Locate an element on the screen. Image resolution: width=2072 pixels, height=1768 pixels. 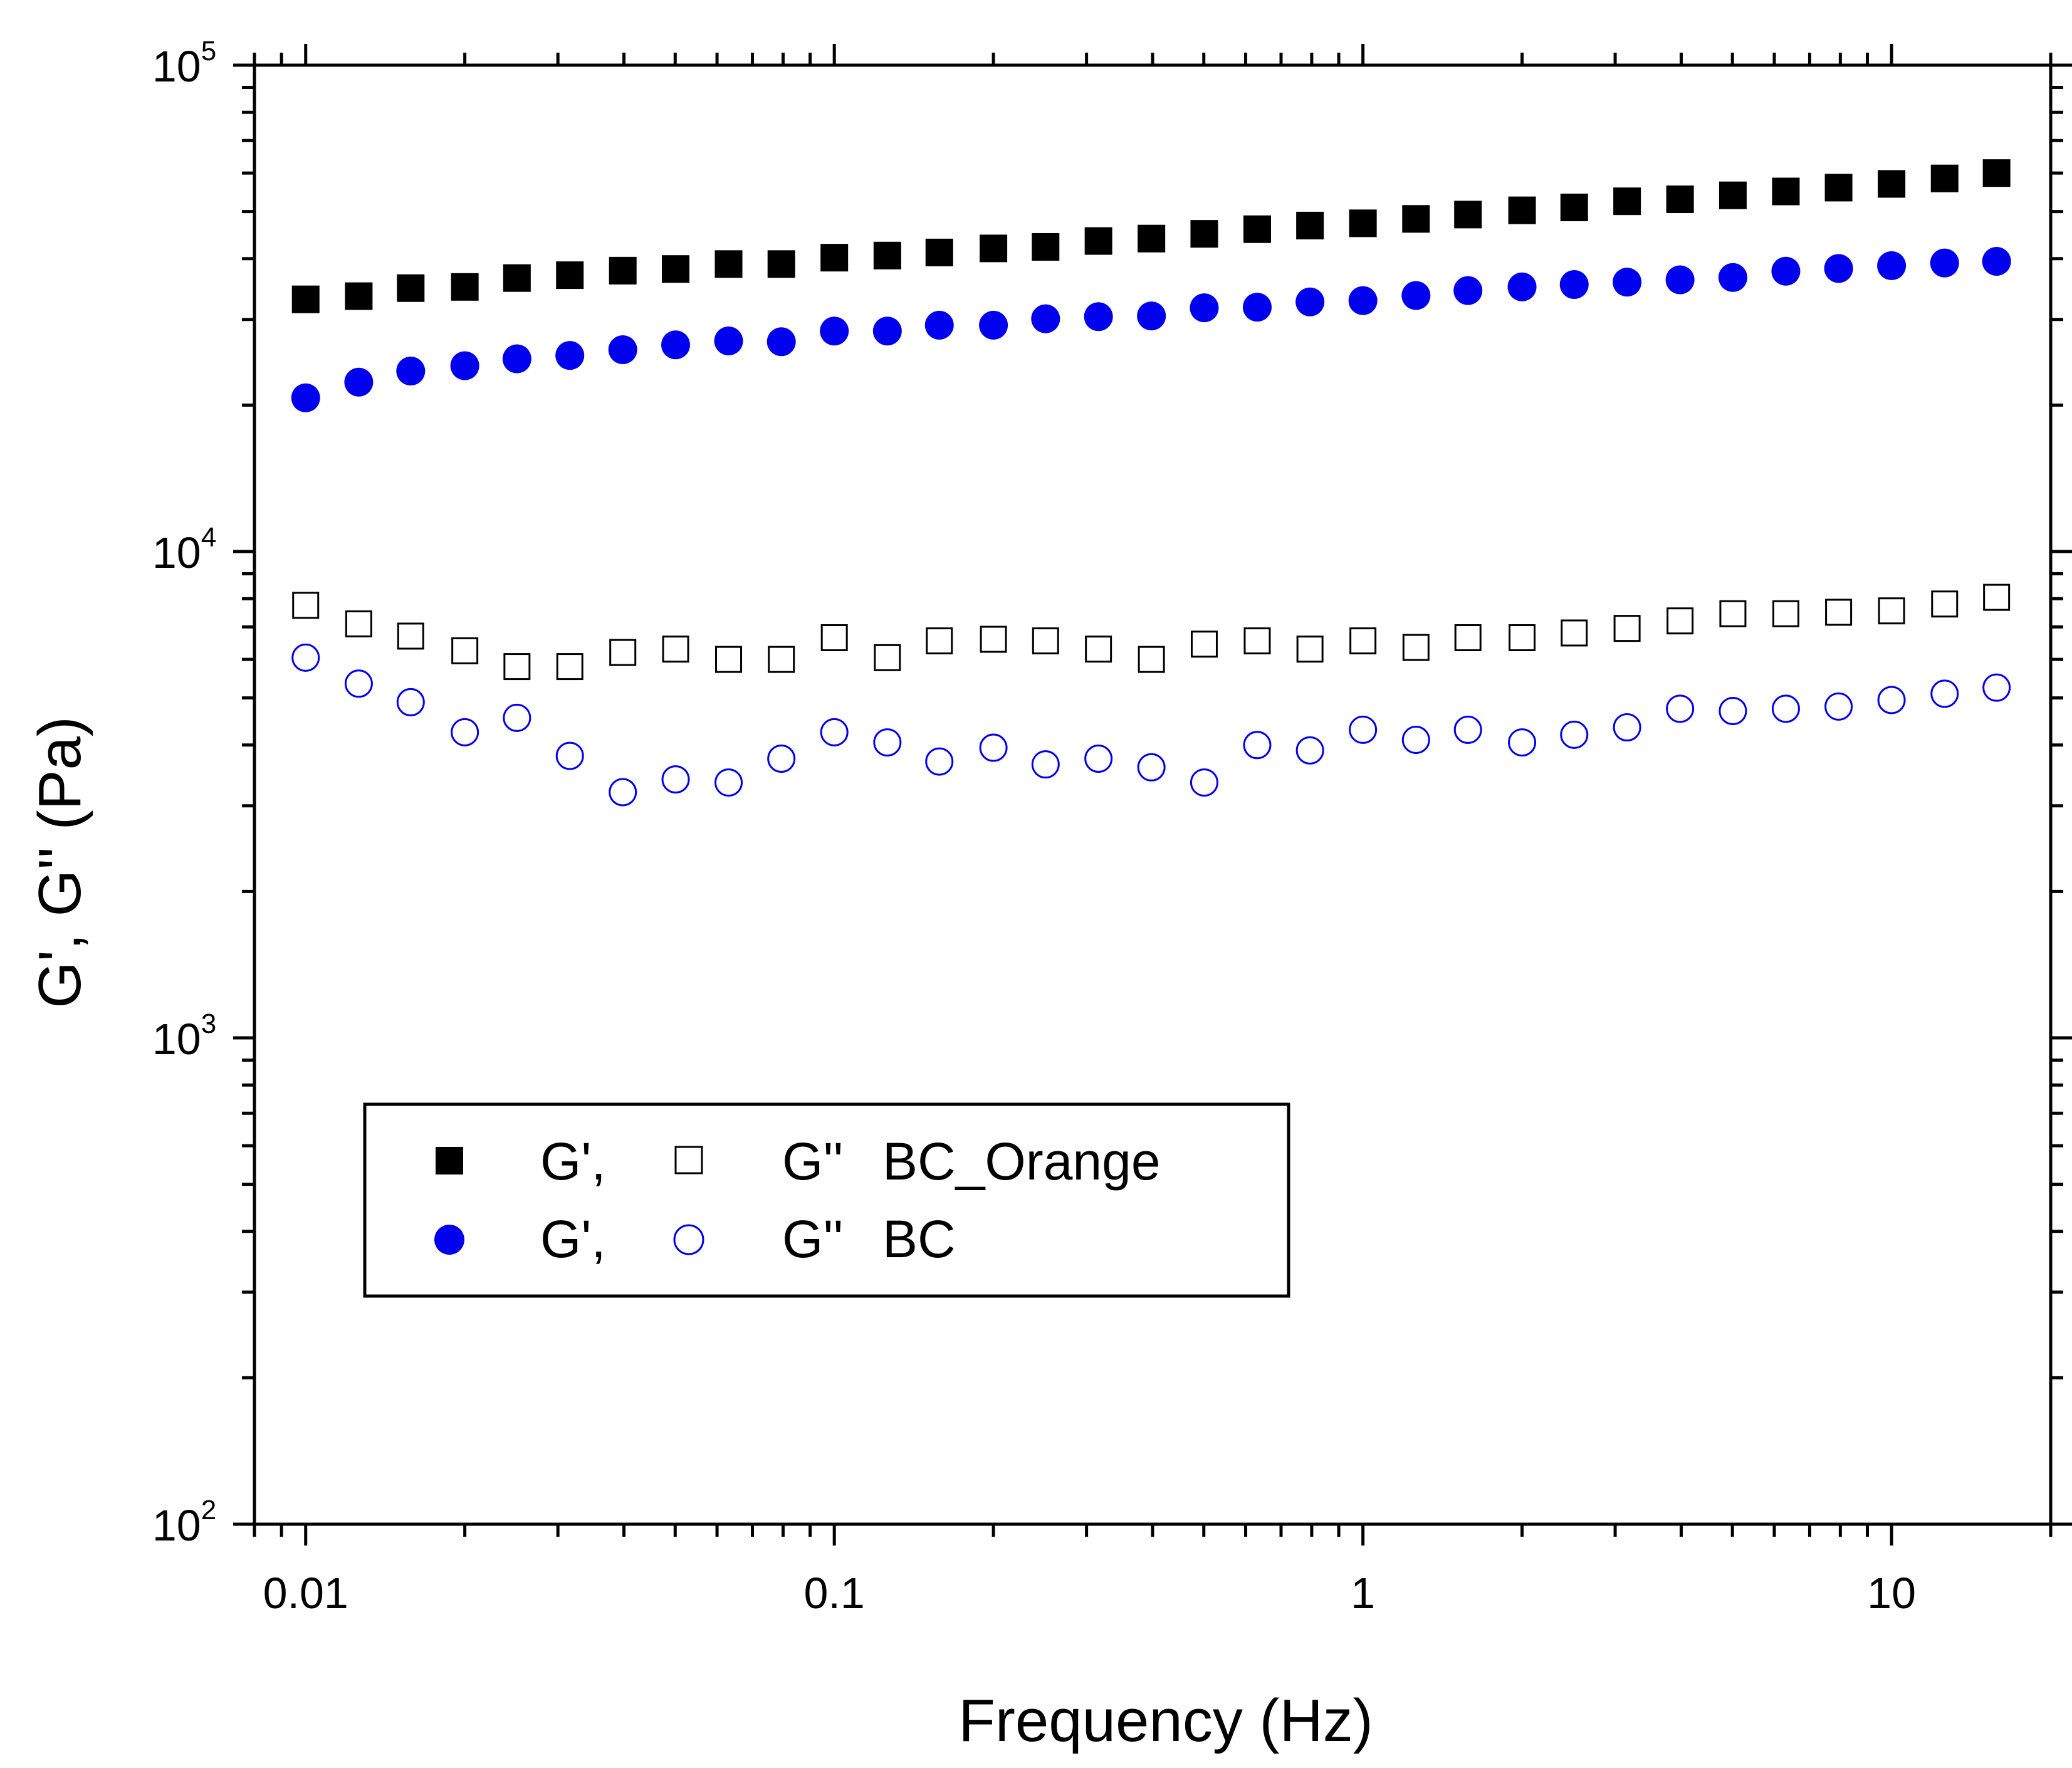
y-tick-label: 10² is located at coordinates (184, 1522).